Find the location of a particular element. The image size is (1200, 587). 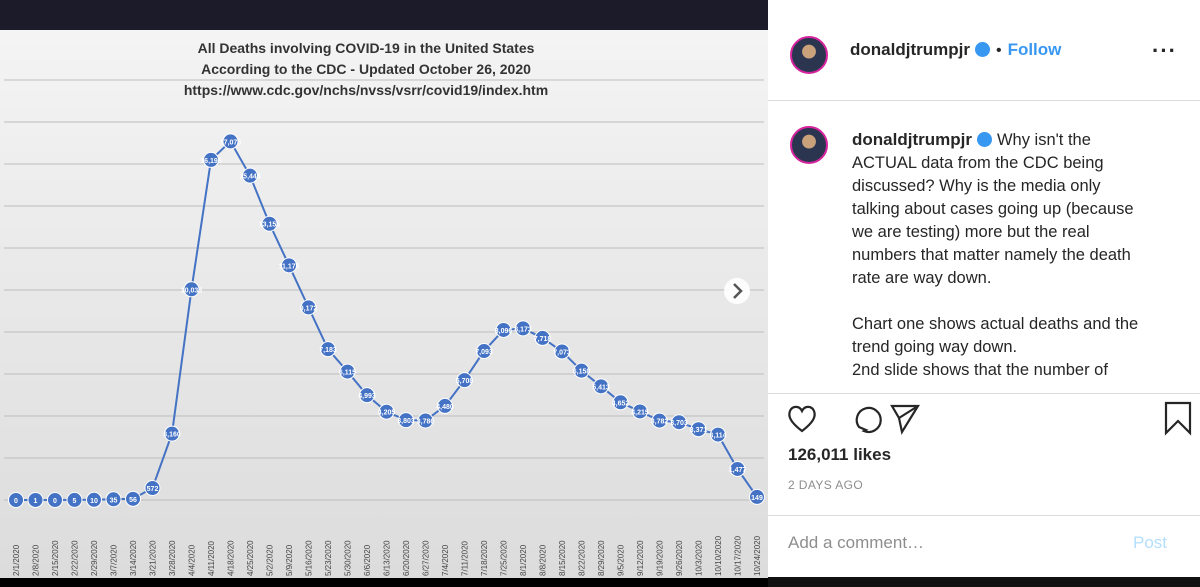

header: donaldjtrumpjr • Follow is located at coordinates (955, 50).